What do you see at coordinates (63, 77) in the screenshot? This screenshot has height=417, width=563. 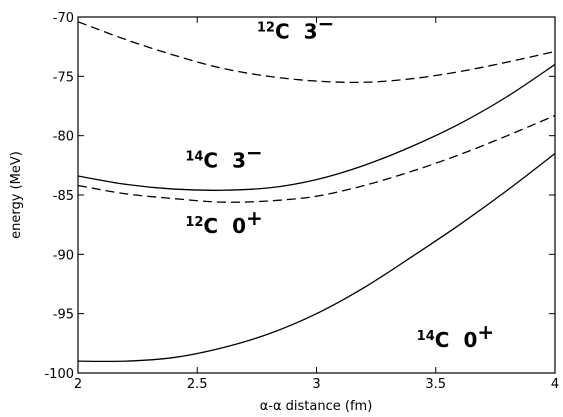 I see `y-tick-label: -75` at bounding box center [63, 77].